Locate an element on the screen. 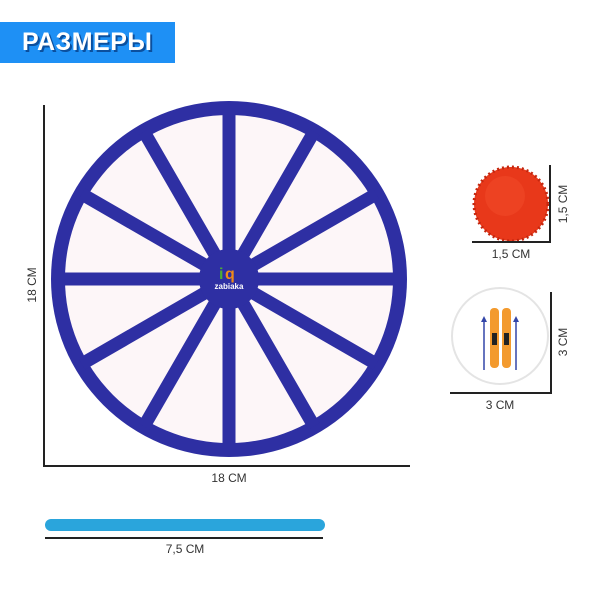 This screenshot has height=600, width=600. pompom is located at coordinates (511, 204).